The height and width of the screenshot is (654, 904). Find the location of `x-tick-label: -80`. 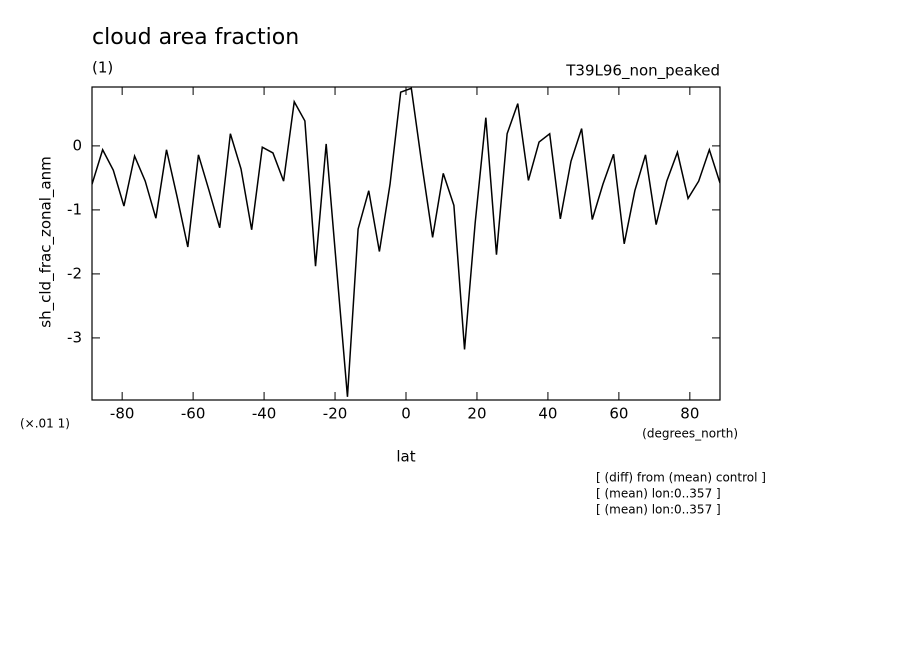

x-tick-label: -80 is located at coordinates (122, 414).